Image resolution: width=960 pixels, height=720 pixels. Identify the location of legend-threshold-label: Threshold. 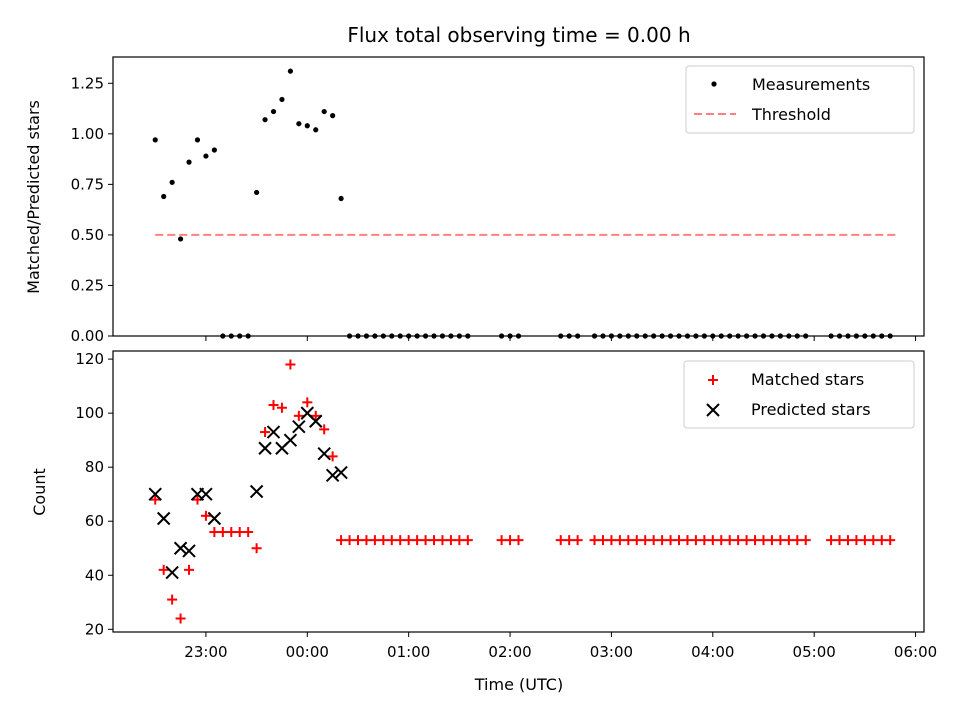
(791, 114).